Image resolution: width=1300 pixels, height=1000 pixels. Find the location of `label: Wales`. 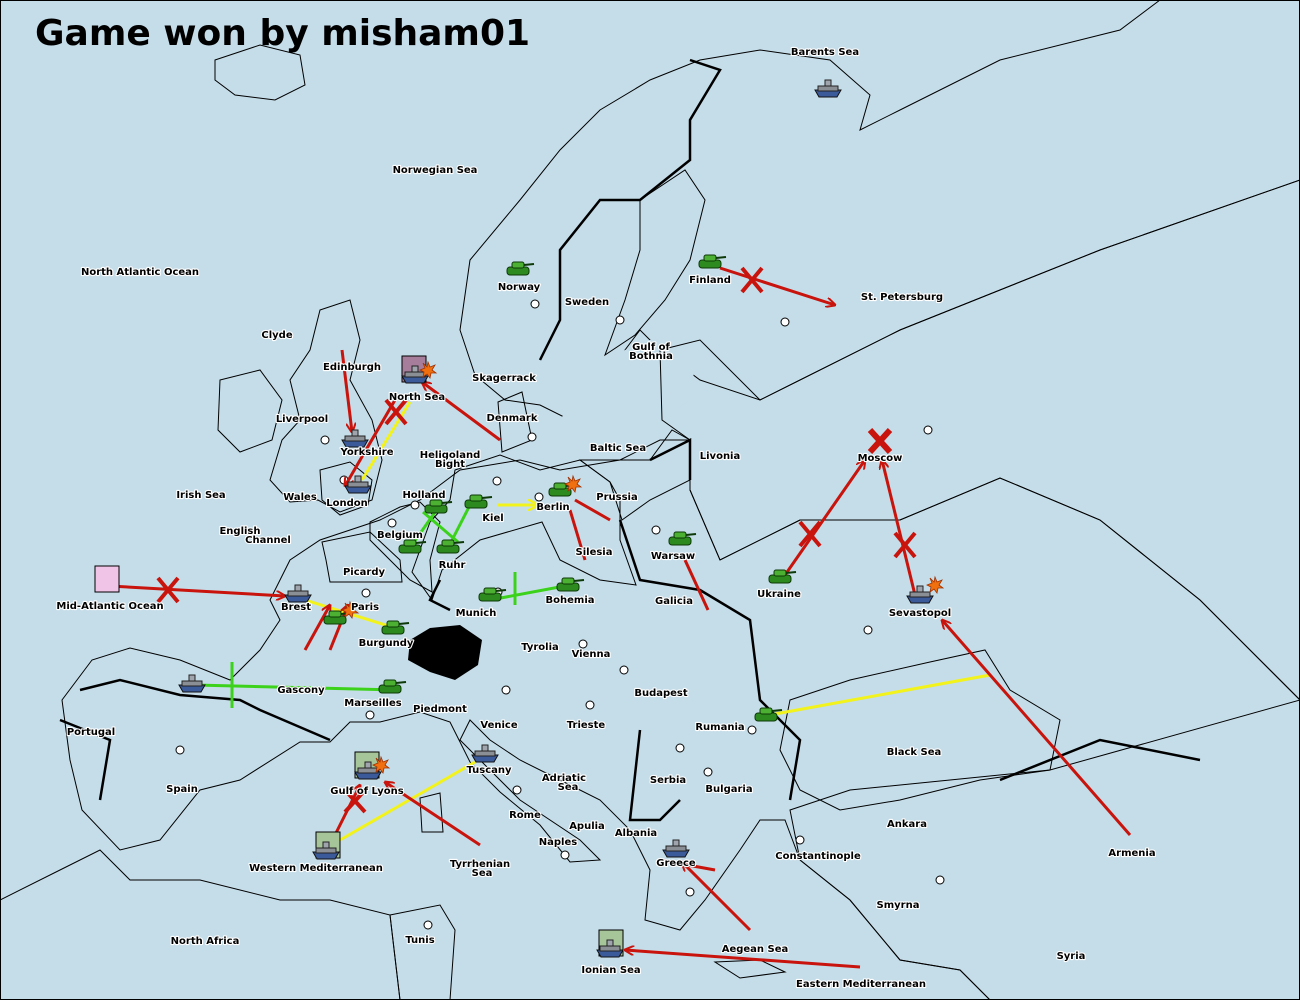

label: Wales is located at coordinates (300, 497).